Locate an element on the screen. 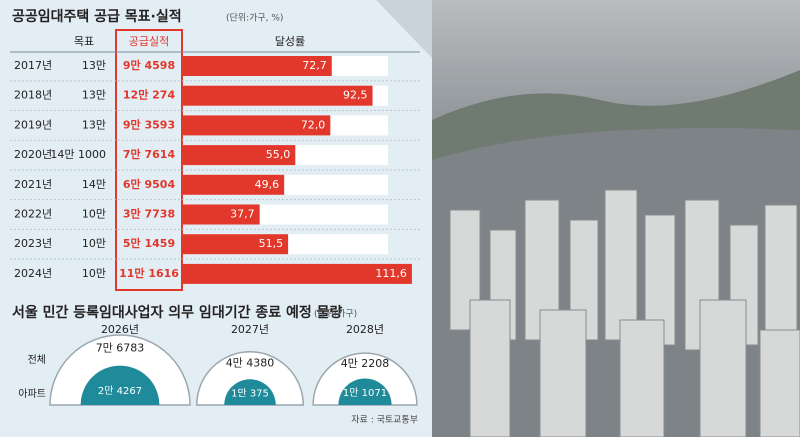 The height and width of the screenshot is (437, 800). year-label: 2021년 is located at coordinates (33, 184).